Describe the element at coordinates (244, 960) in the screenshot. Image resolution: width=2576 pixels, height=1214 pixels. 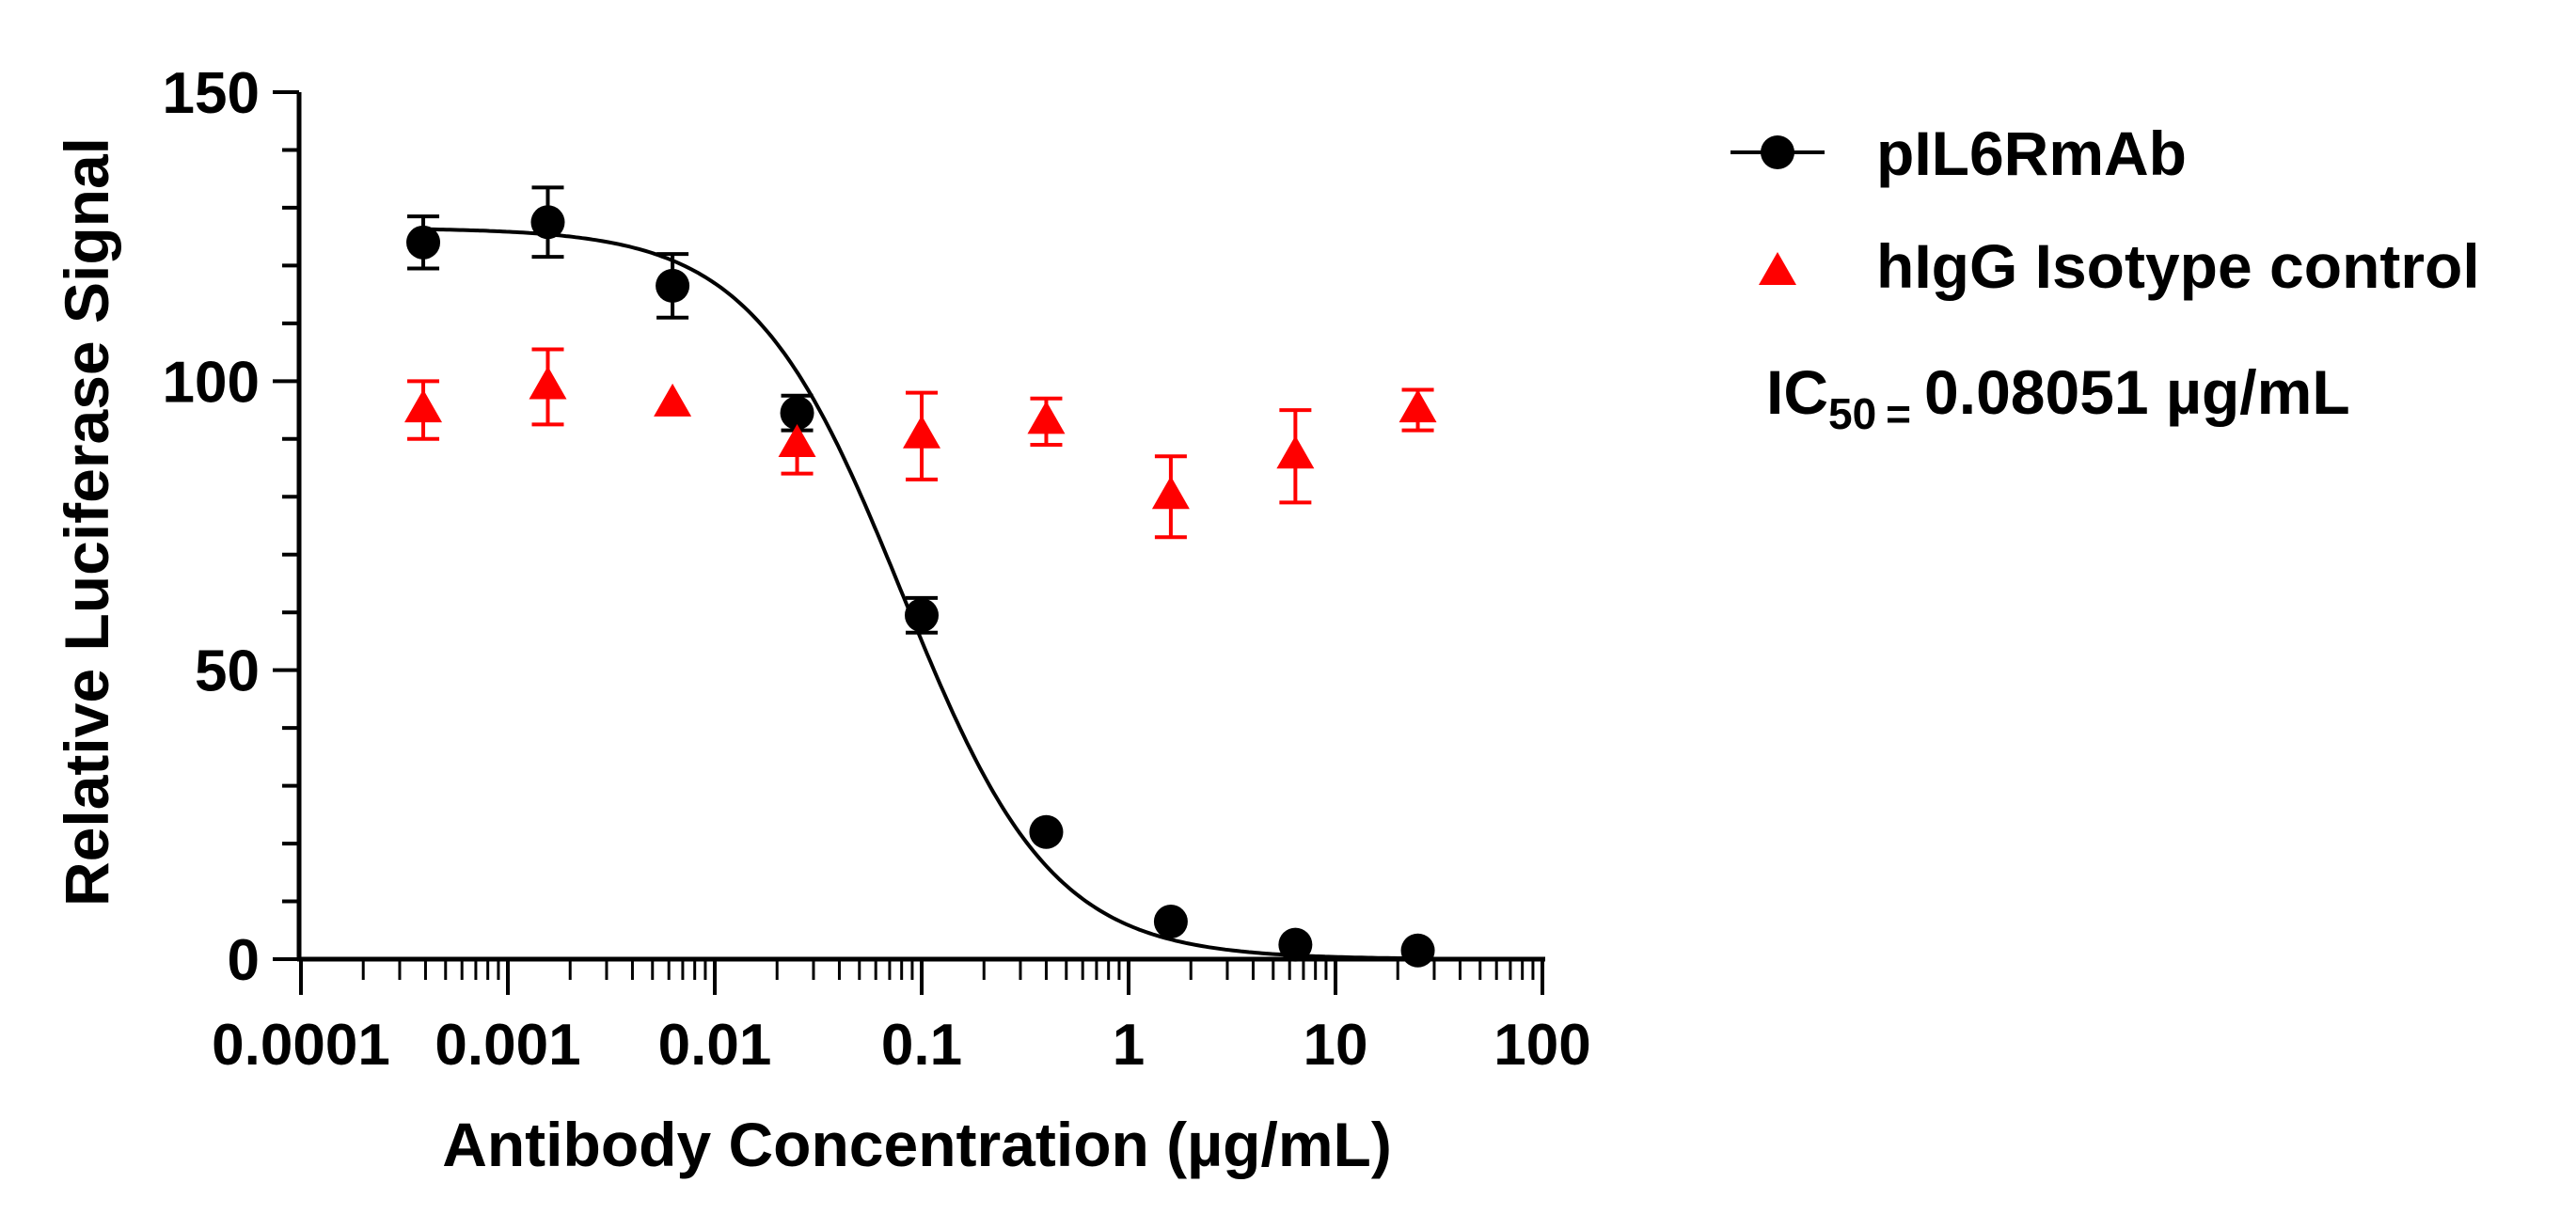
I see `y-tick-label: 0` at that location.